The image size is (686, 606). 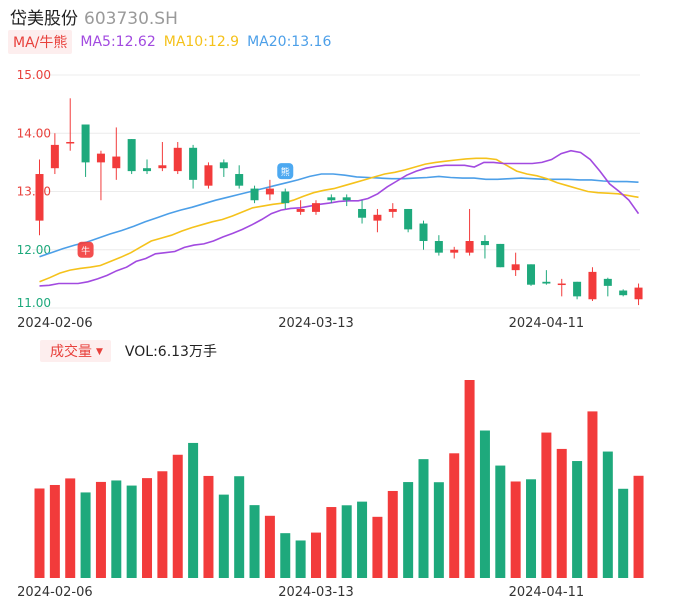 I want to click on ma-toggle-button: MA/牛熊, so click(x=40, y=42).